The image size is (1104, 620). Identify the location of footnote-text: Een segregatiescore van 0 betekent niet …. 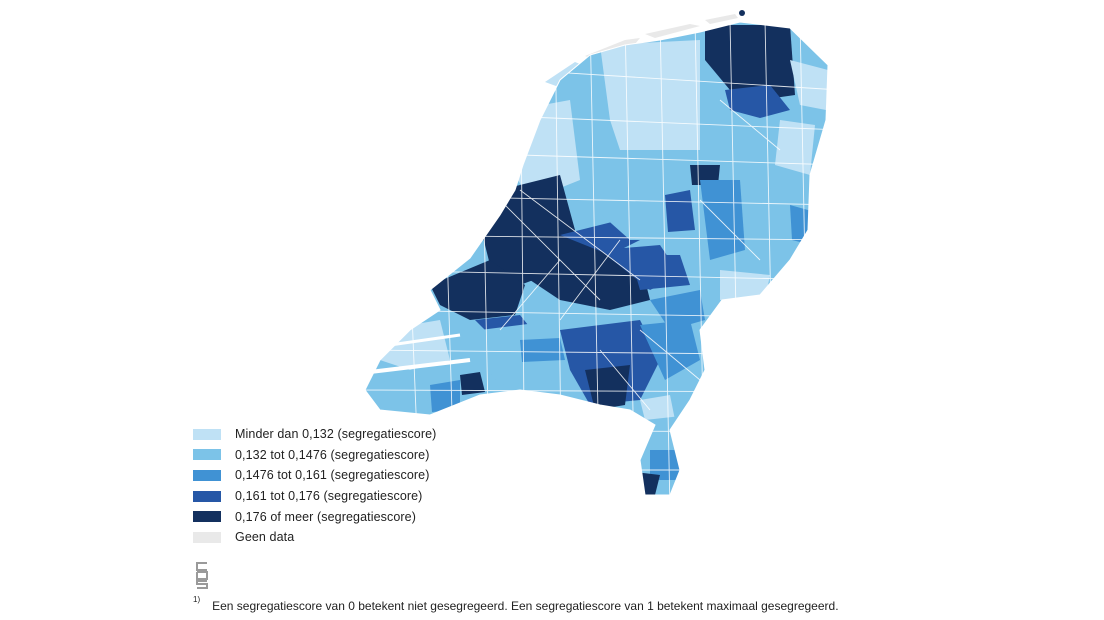
(525, 606).